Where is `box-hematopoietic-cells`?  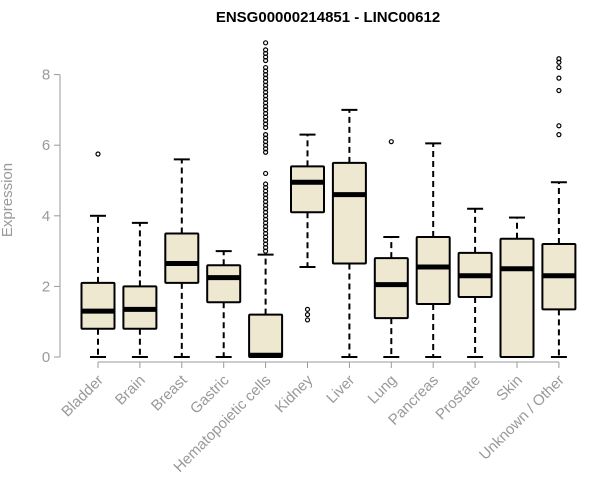 box-hematopoietic-cells is located at coordinates (266, 199).